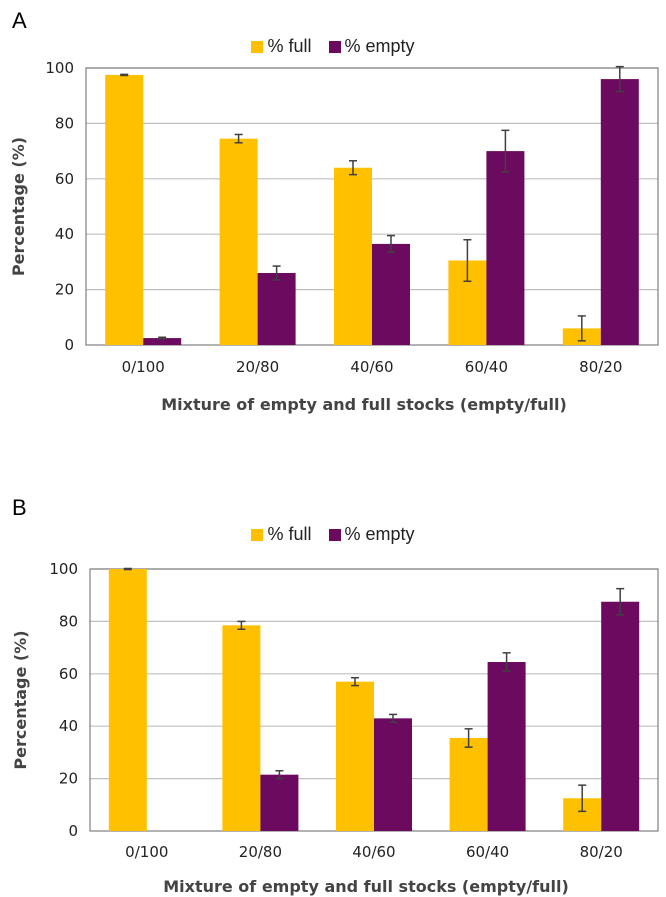  I want to click on panel-label: A, so click(19, 20).